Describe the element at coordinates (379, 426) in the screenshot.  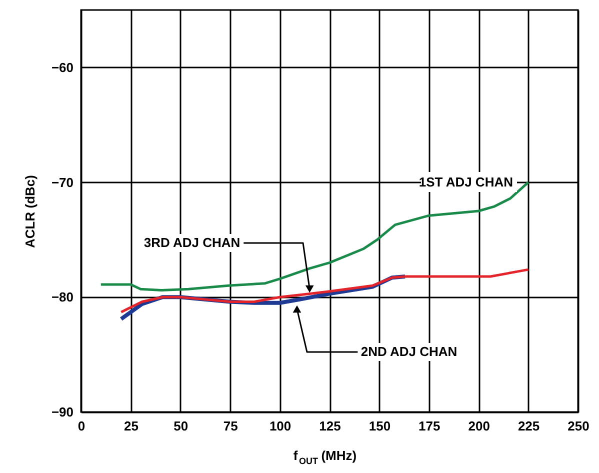
I see `x-tick-label: 150` at that location.